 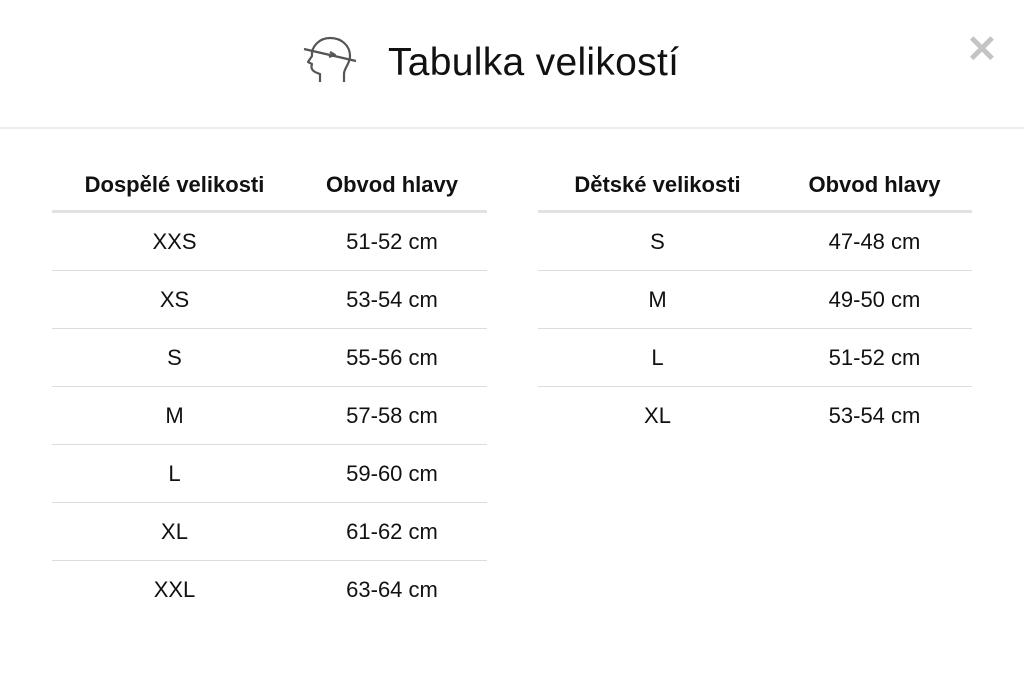 What do you see at coordinates (392, 589) in the screenshot?
I see `circumference-cell: 63-64 cm` at bounding box center [392, 589].